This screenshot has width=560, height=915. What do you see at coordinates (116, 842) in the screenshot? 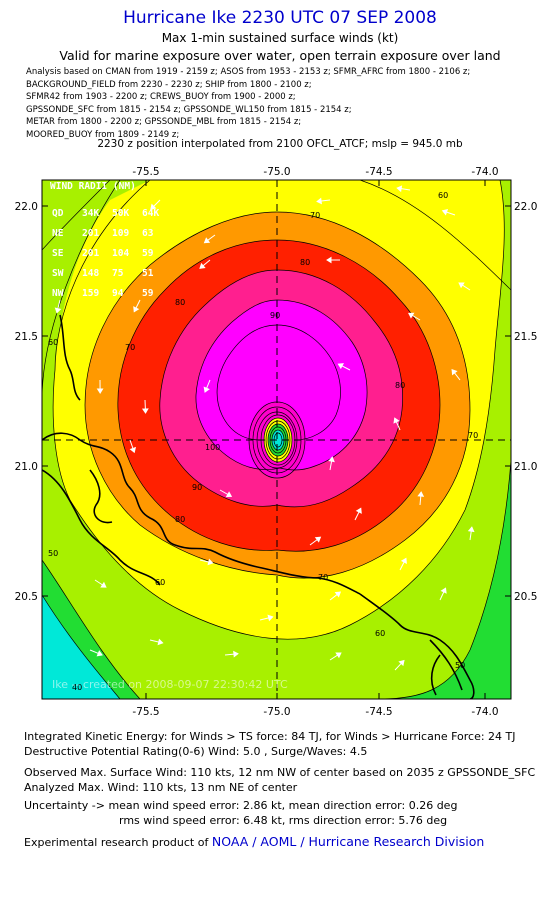
I see `product-prefix: Experimental research product of` at bounding box center [116, 842].